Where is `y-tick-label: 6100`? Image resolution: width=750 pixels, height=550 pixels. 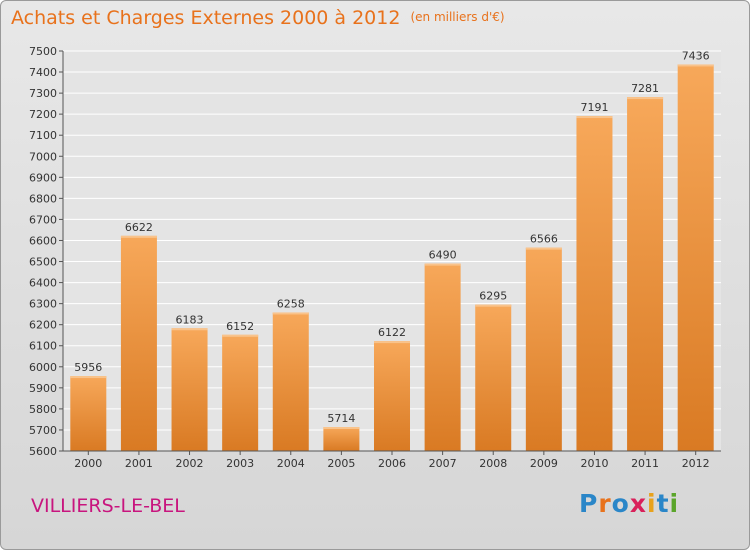
y-tick-label: 6100 is located at coordinates (43, 346).